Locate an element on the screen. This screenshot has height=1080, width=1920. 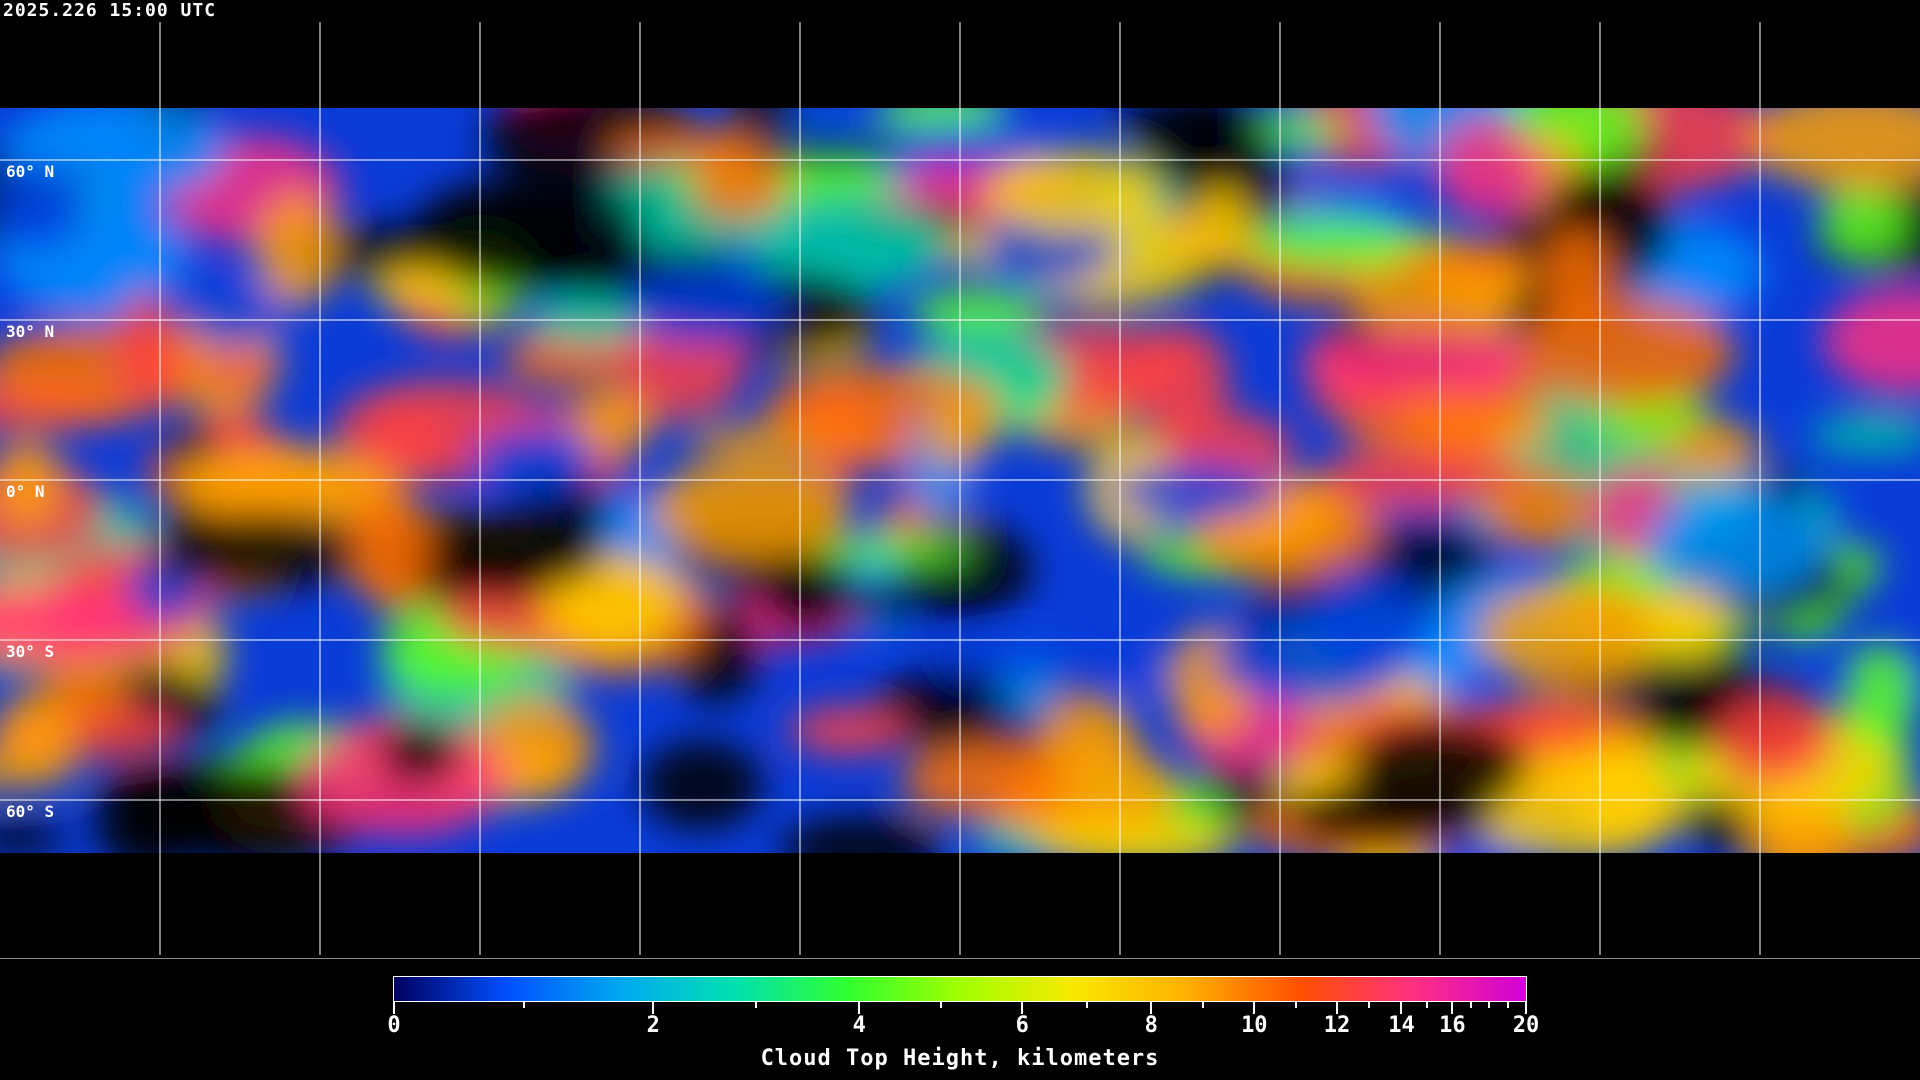
colorbar-tick-label: 10 is located at coordinates (1254, 1025).